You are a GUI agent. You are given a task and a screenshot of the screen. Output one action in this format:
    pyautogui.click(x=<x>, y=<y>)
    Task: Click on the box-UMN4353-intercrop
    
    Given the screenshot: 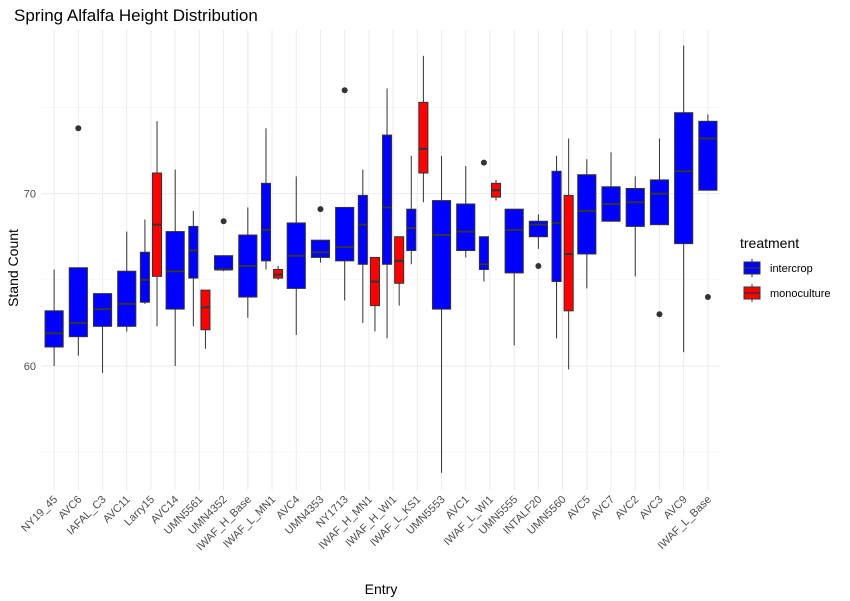 What is the action you would take?
    pyautogui.click(x=320, y=234)
    